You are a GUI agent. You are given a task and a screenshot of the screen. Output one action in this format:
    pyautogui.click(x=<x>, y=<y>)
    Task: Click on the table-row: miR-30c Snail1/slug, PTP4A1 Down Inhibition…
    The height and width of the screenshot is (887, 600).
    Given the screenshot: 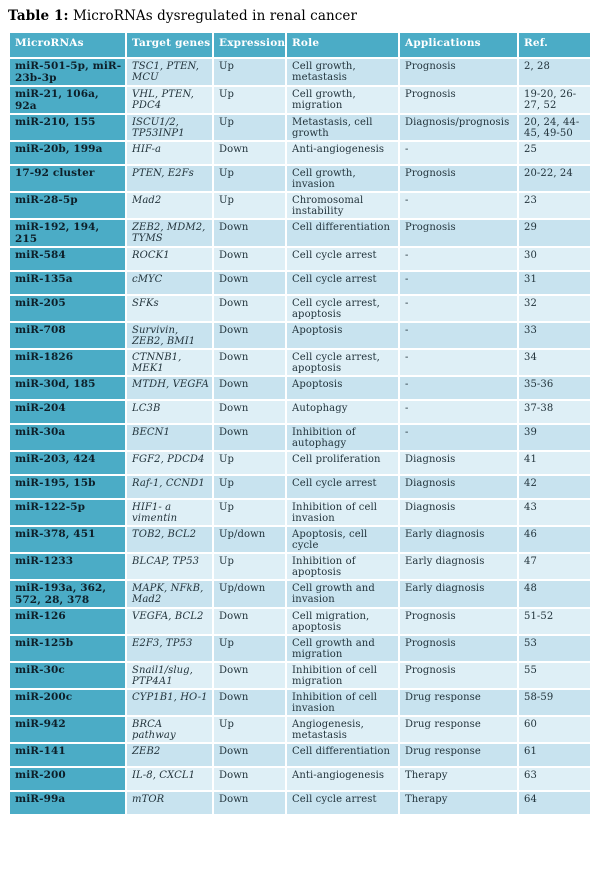 What is the action you would take?
    pyautogui.click(x=300, y=676)
    